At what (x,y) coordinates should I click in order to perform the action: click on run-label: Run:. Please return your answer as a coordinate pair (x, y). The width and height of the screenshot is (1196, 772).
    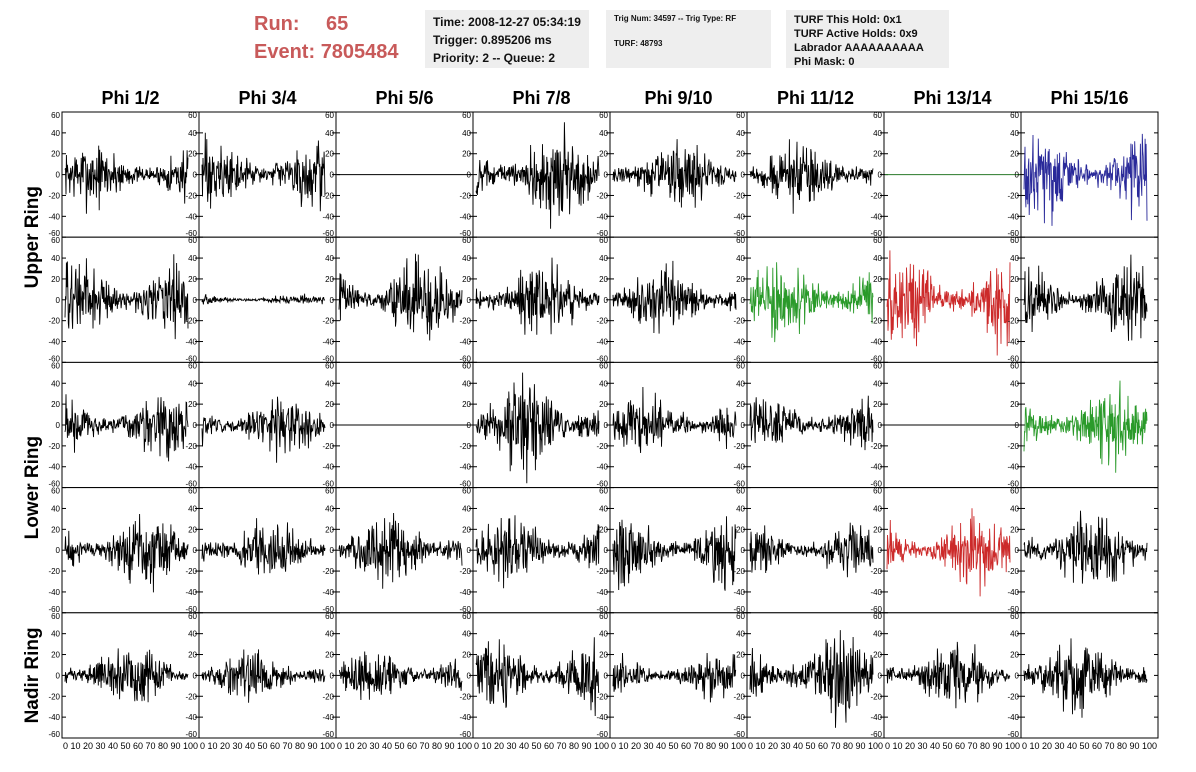
    Looking at the image, I should click on (277, 24).